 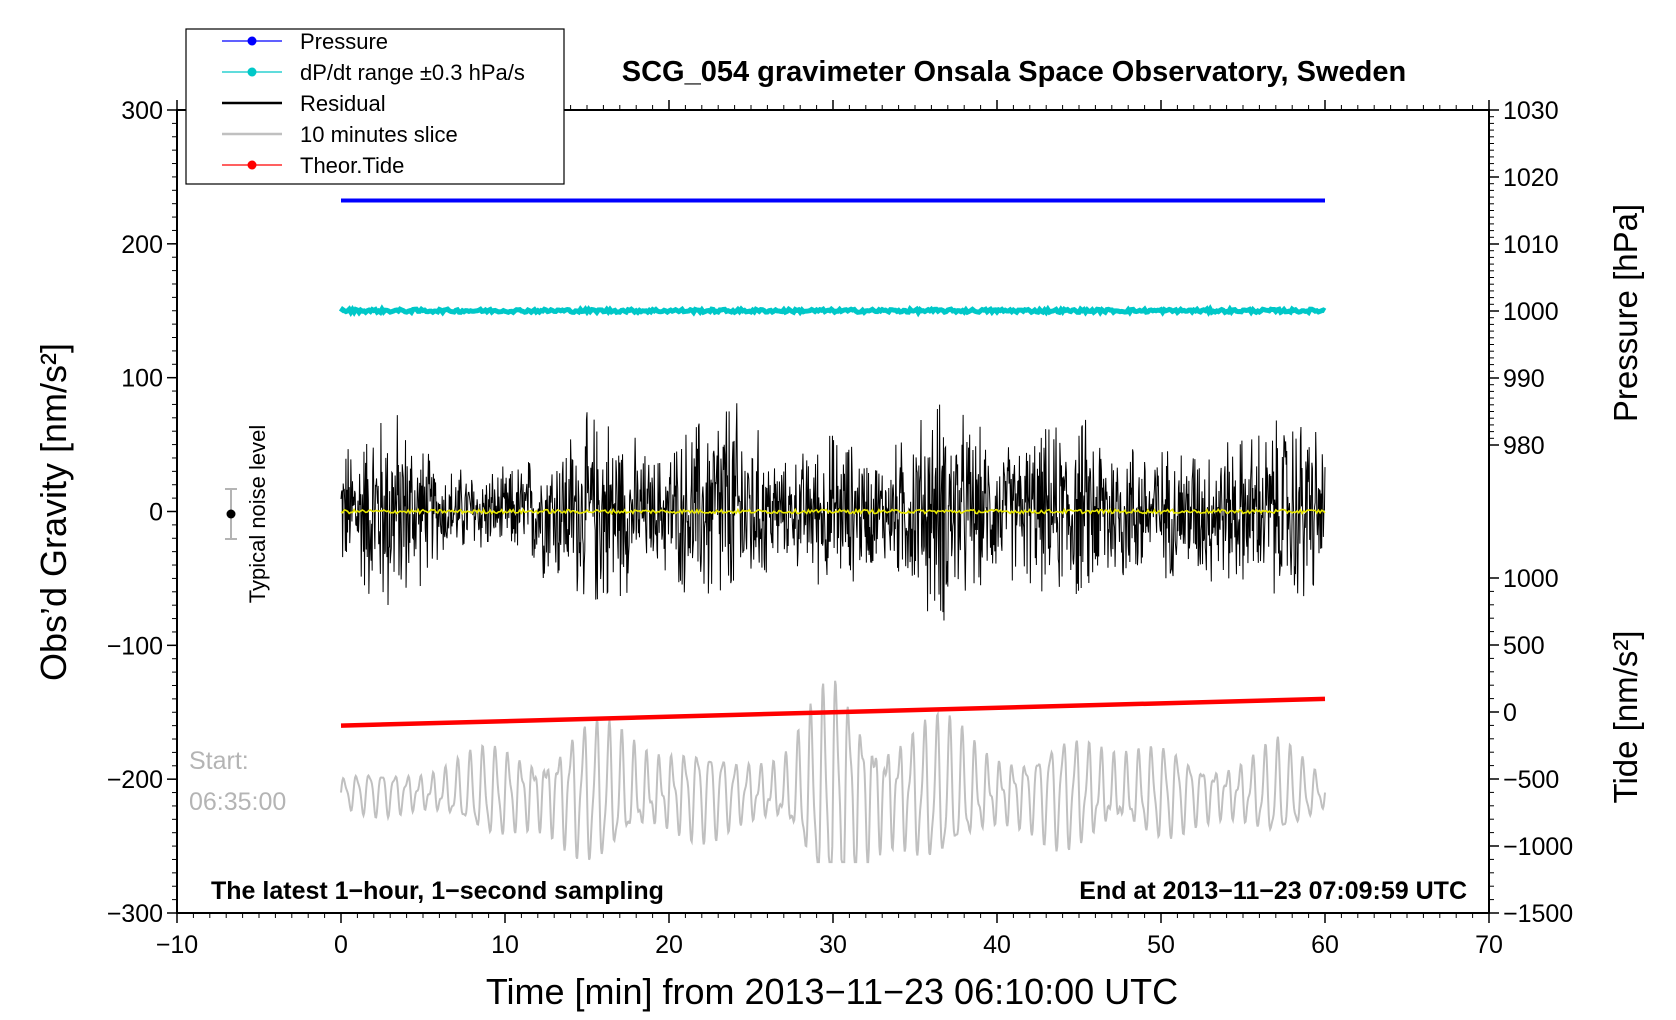 I want to click on x-tick-label: 60, so click(x=1325, y=945).